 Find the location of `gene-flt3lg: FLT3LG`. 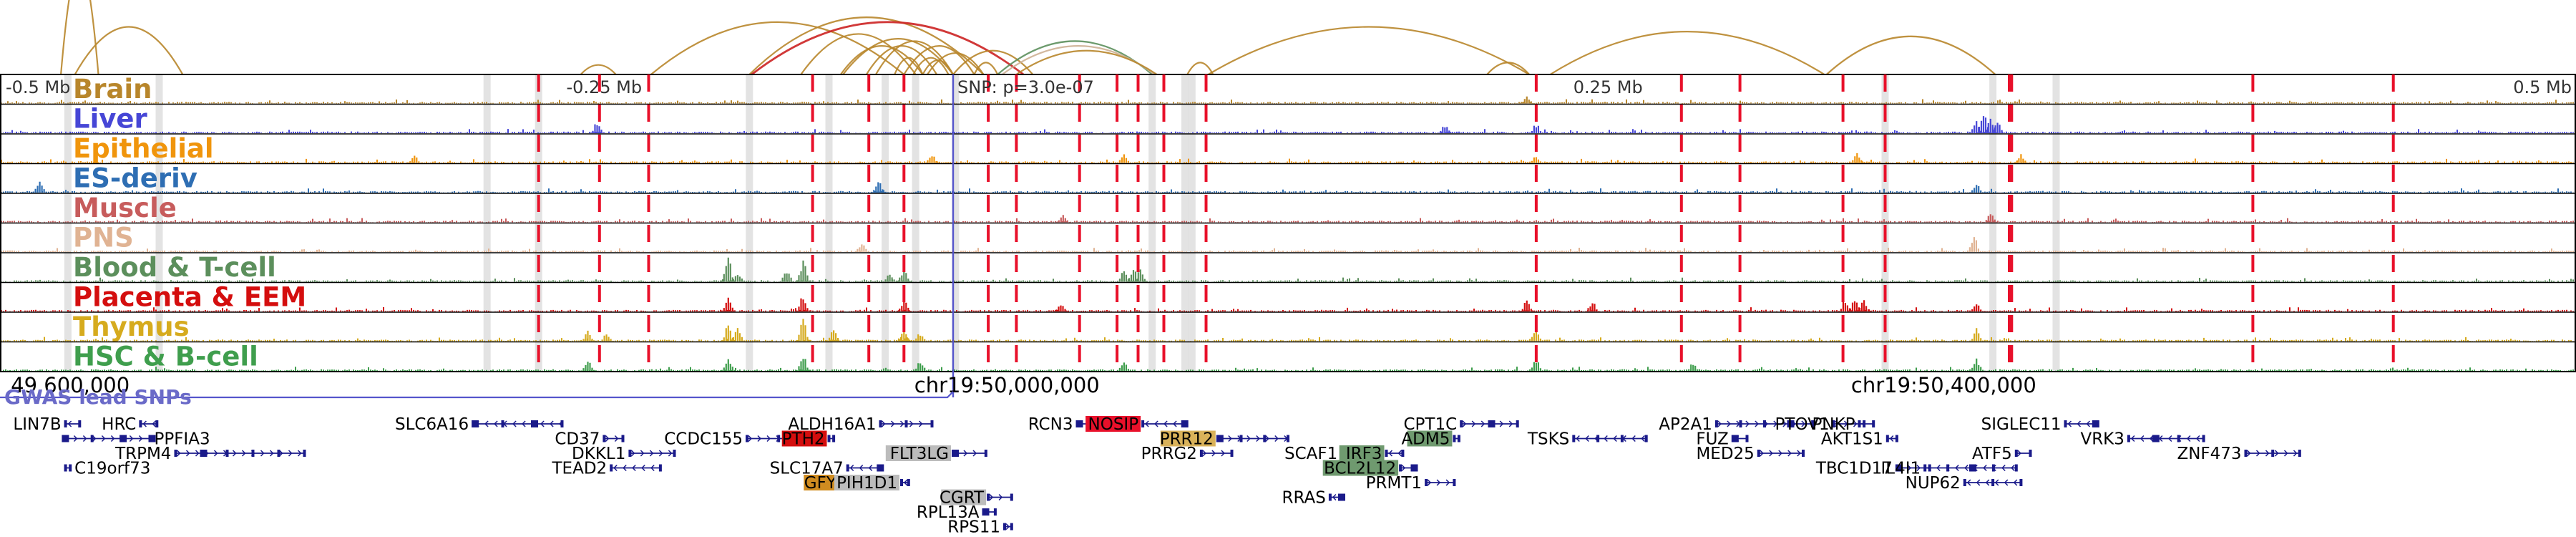

gene-flt3lg: FLT3LG is located at coordinates (936, 454).